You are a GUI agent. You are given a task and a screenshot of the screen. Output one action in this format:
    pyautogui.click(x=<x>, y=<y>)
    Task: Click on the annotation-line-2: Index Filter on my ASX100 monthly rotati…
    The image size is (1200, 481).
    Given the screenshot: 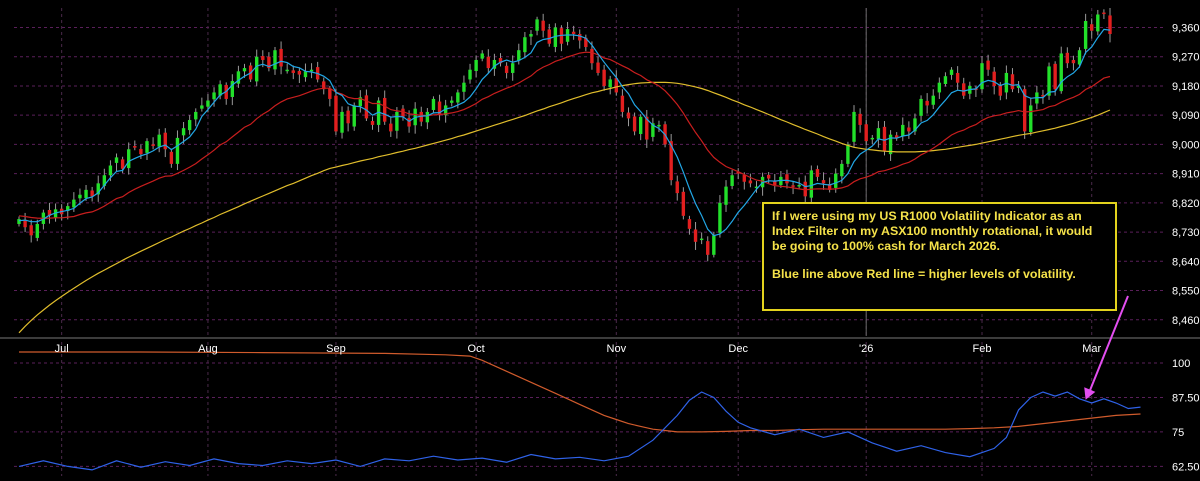 What is the action you would take?
    pyautogui.click(x=932, y=231)
    